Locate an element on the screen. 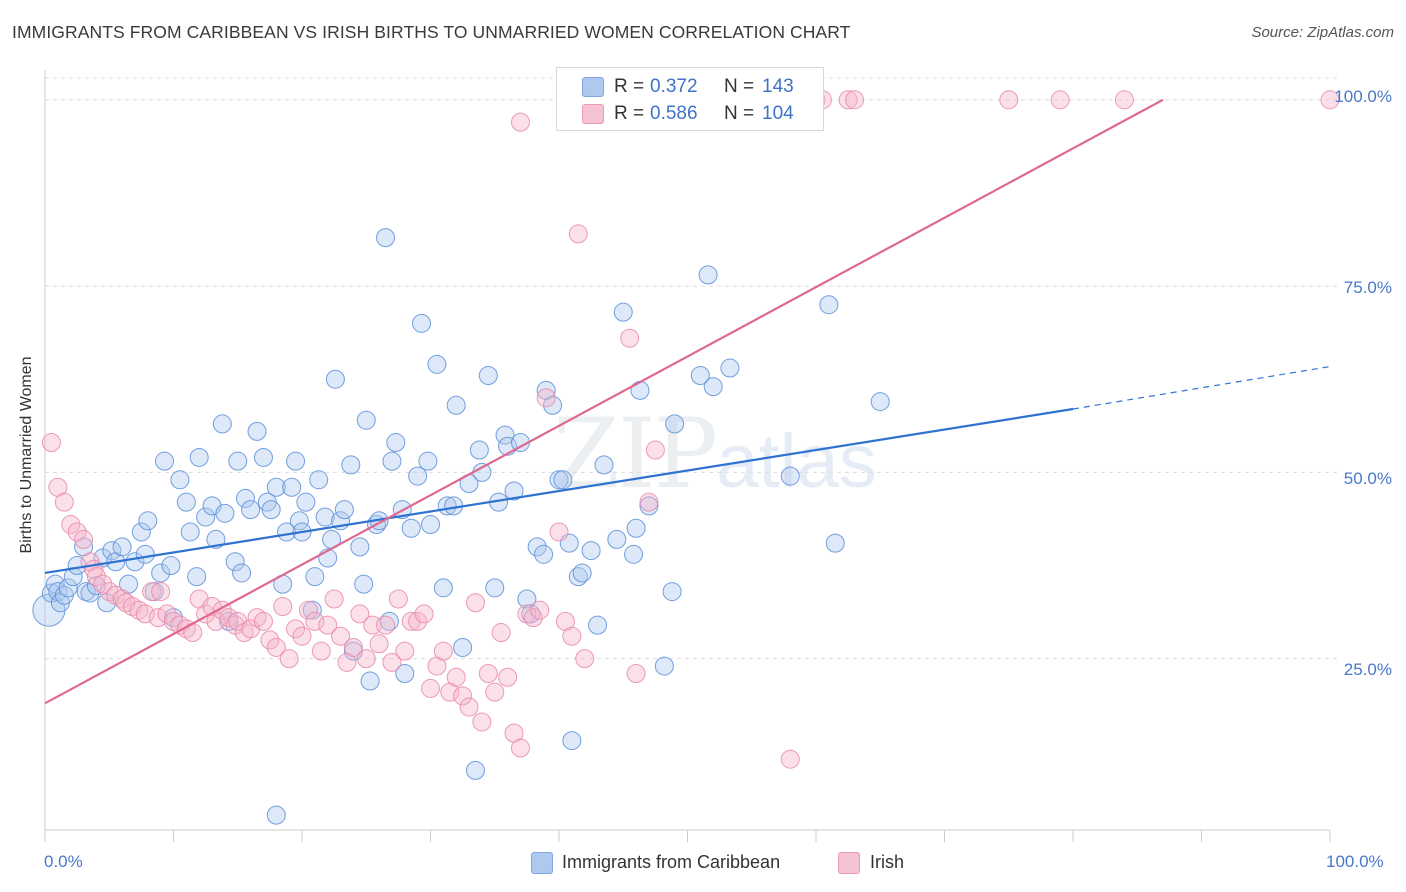 Image resolution: width=1406 pixels, height=892 pixels. legend-r-label: R = is located at coordinates (629, 86).